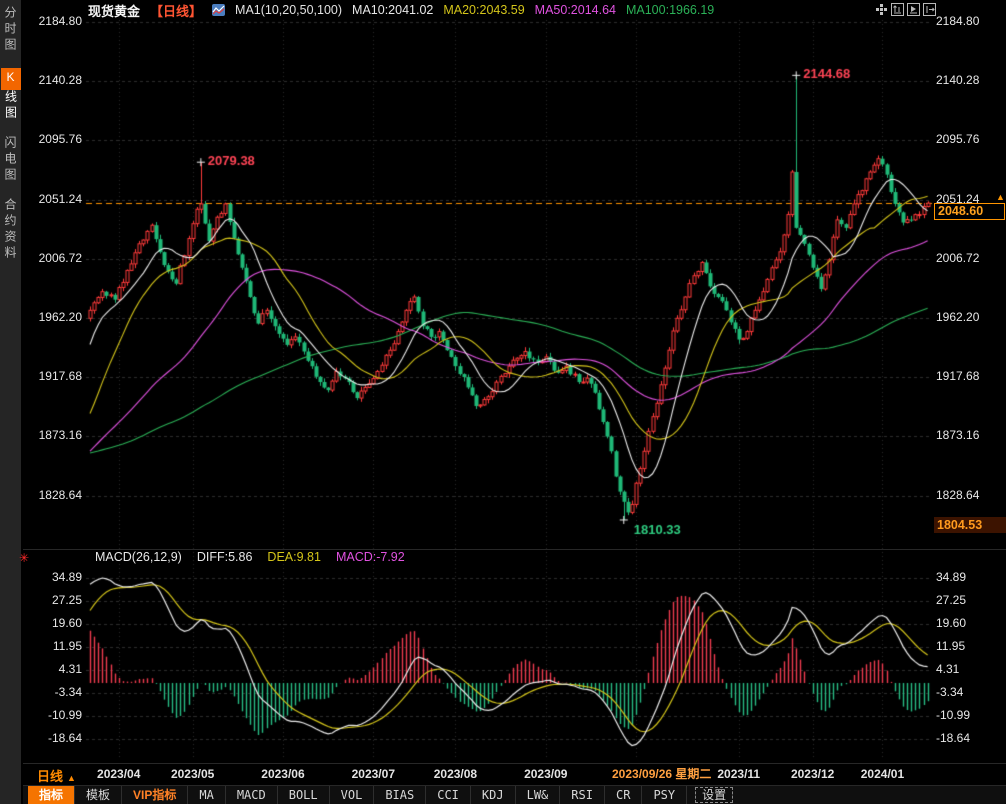  I want to click on ma-settings-icon, so click(219, 10).